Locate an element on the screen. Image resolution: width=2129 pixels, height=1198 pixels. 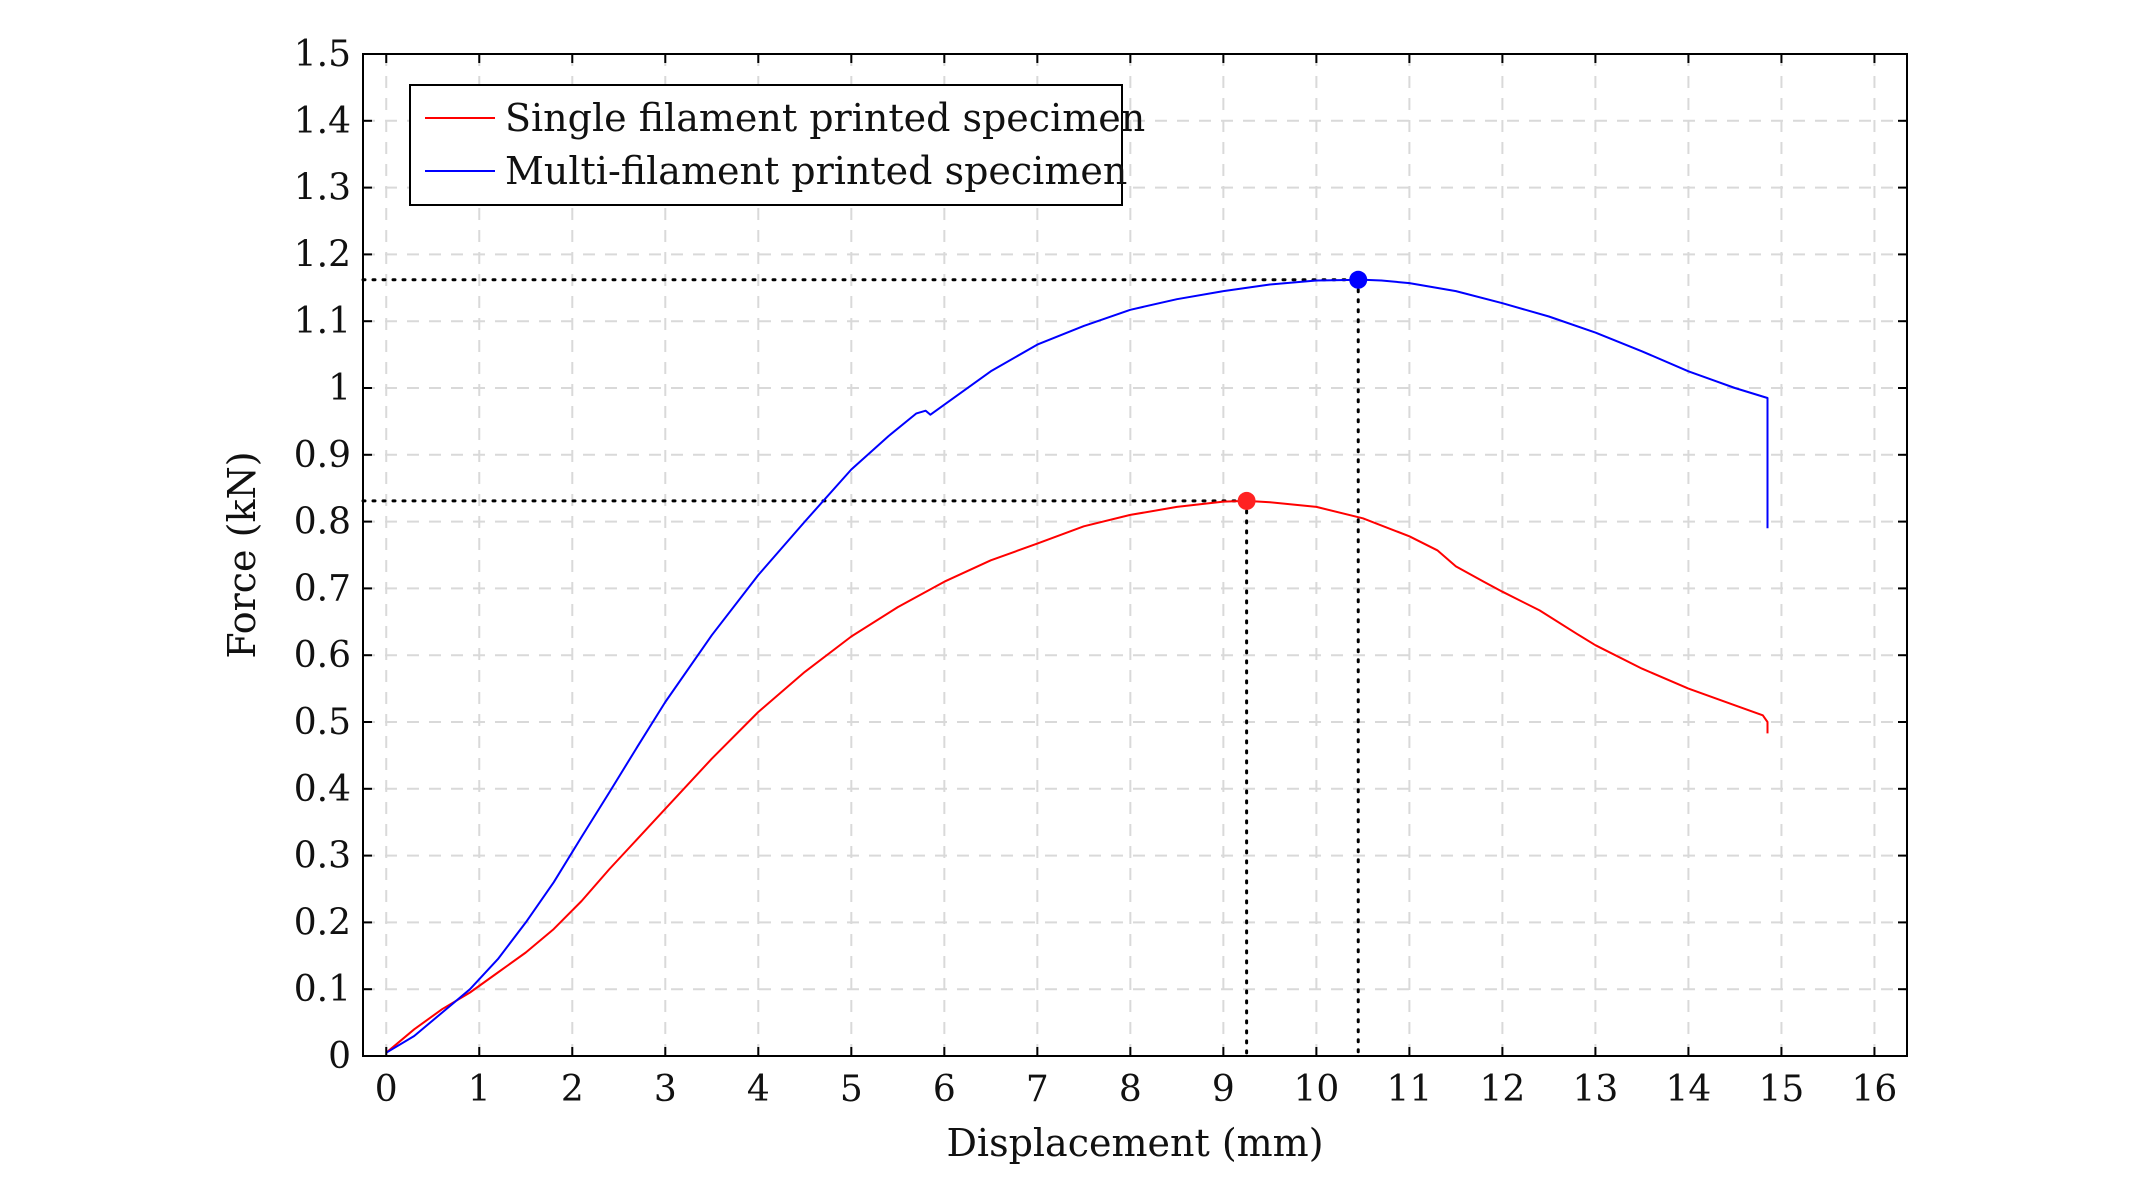
y-axis-title: Force (kN) is located at coordinates (242, 554).